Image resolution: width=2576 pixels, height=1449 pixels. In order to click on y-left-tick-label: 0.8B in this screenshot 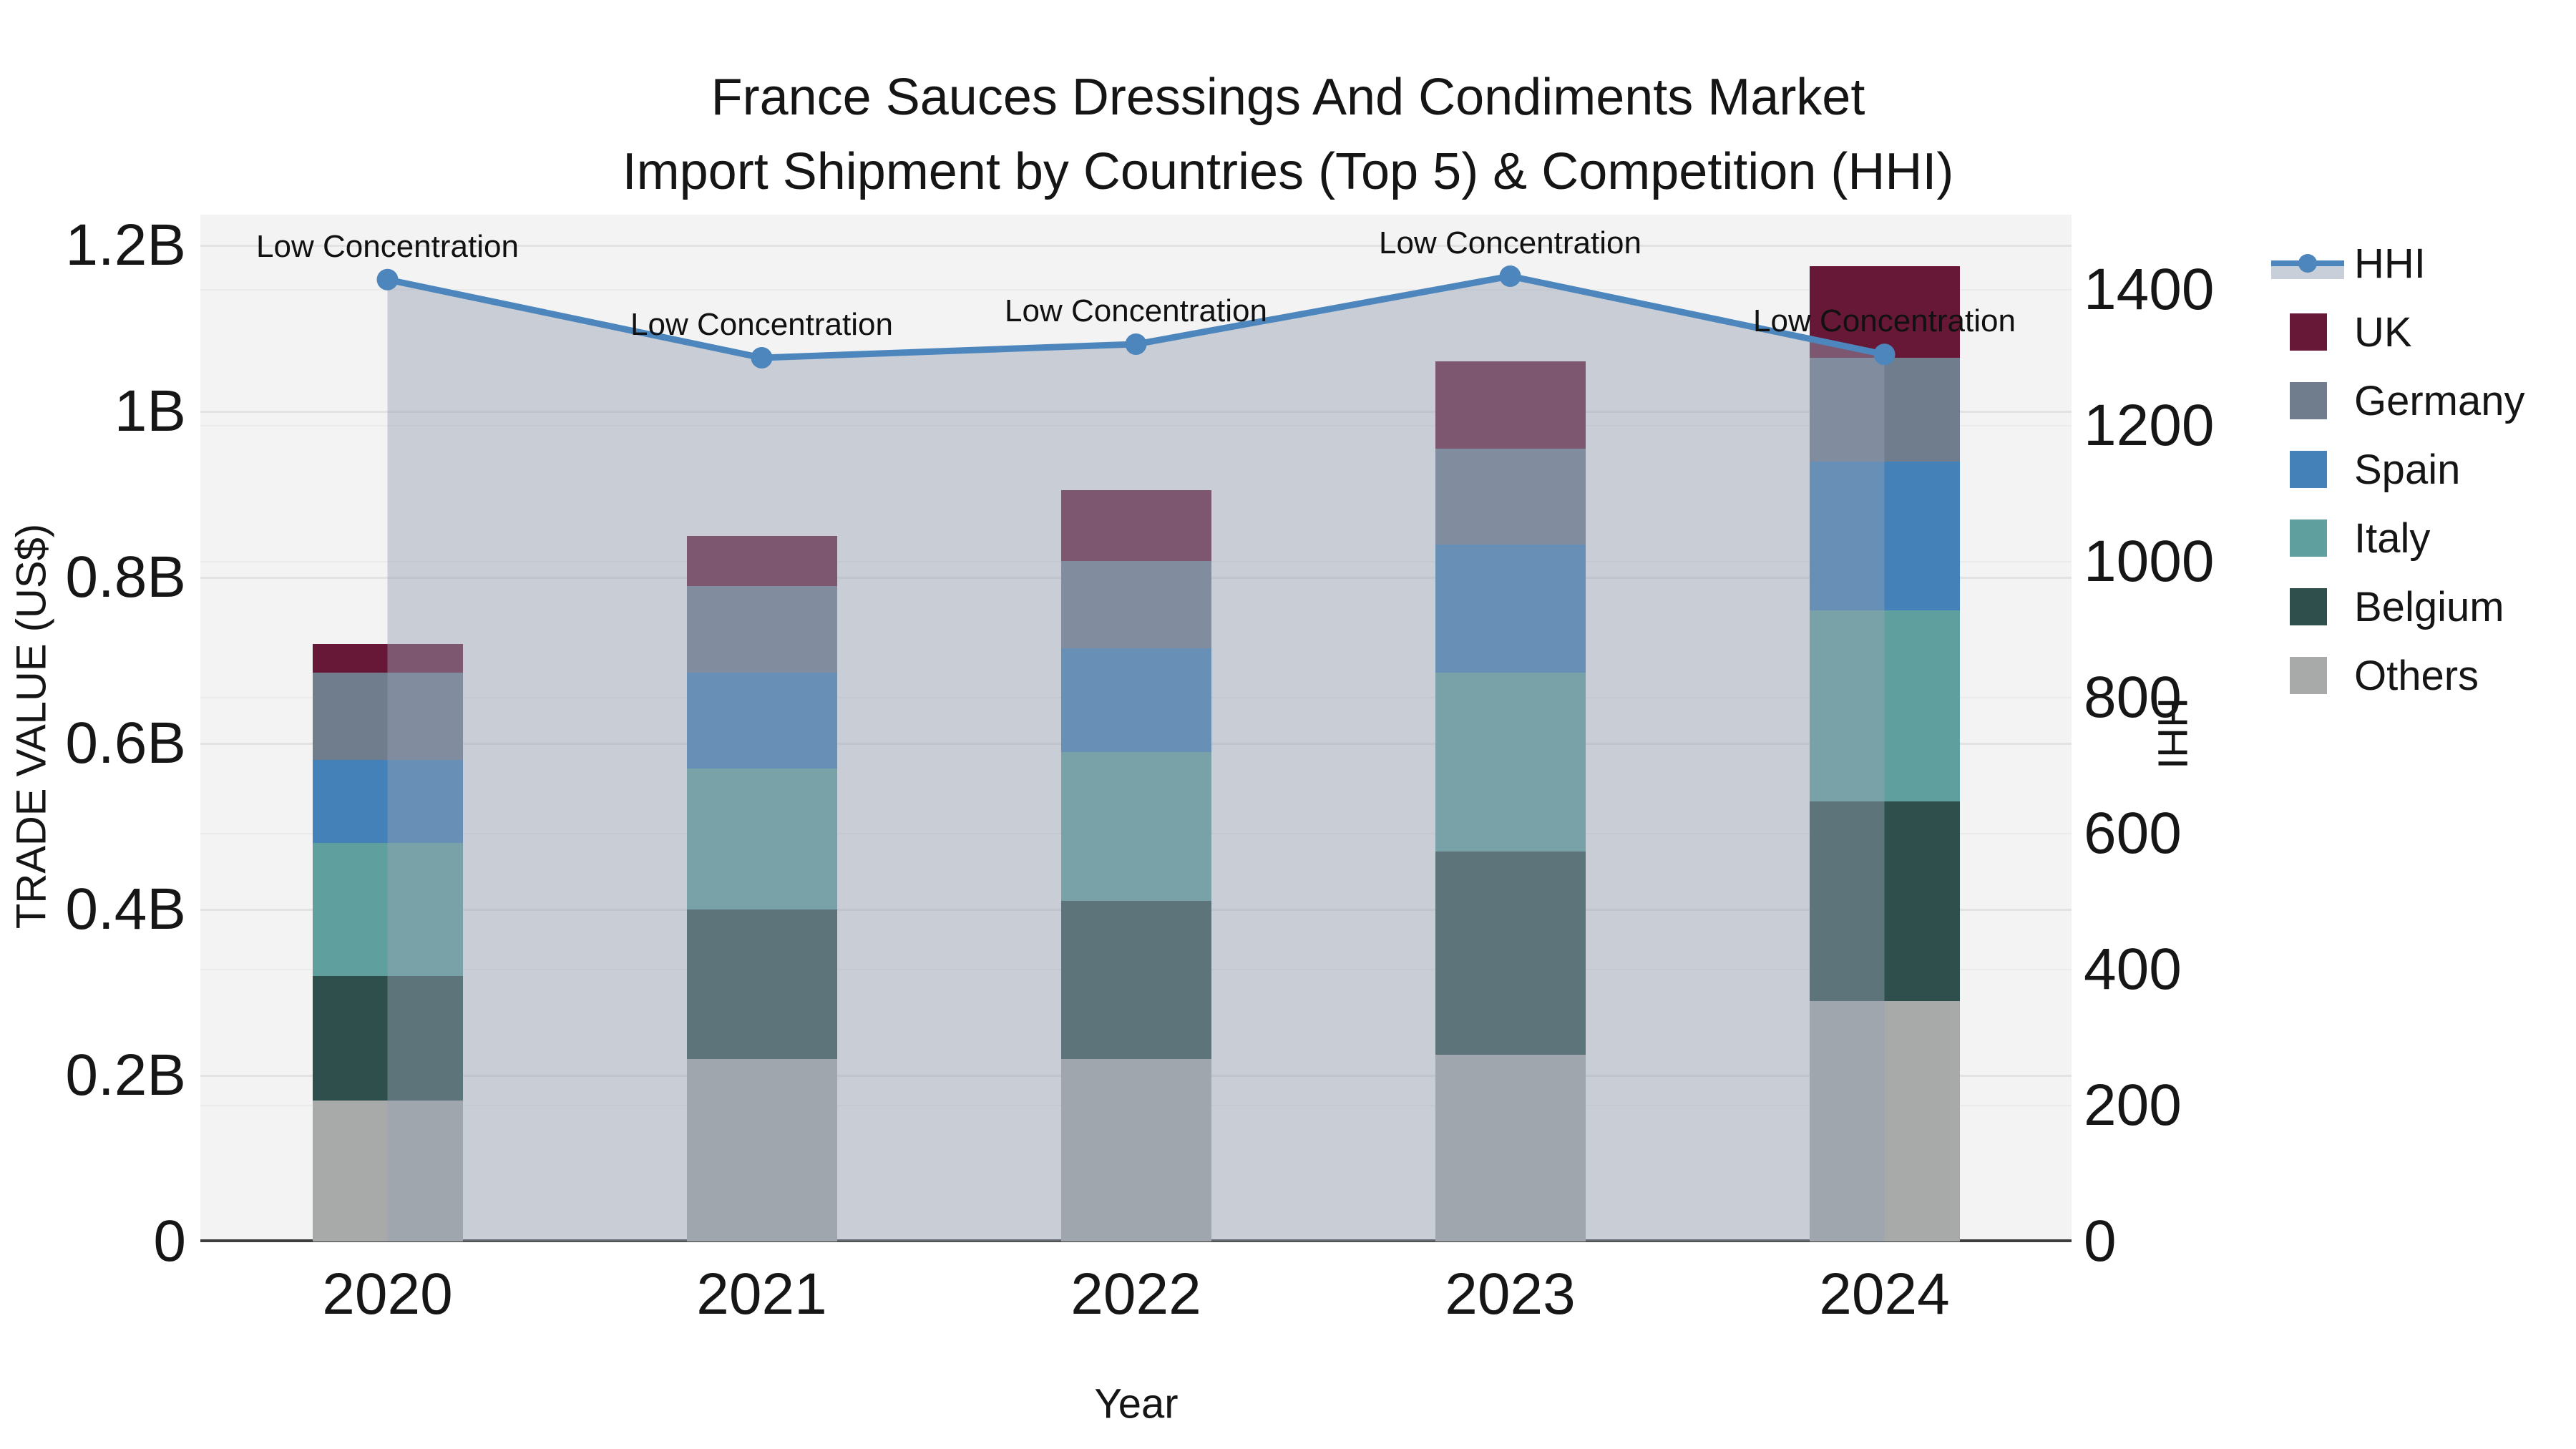, I will do `click(125, 577)`.